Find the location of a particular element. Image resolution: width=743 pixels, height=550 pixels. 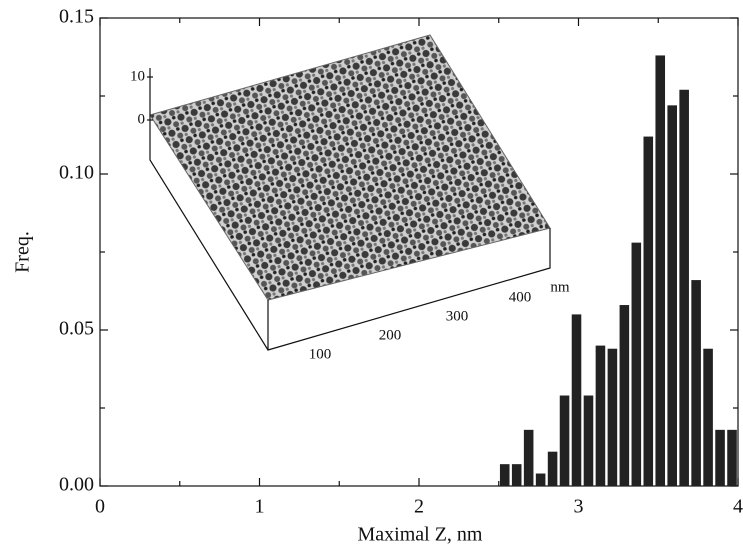

x-tick-label: 2 is located at coordinates (419, 507).